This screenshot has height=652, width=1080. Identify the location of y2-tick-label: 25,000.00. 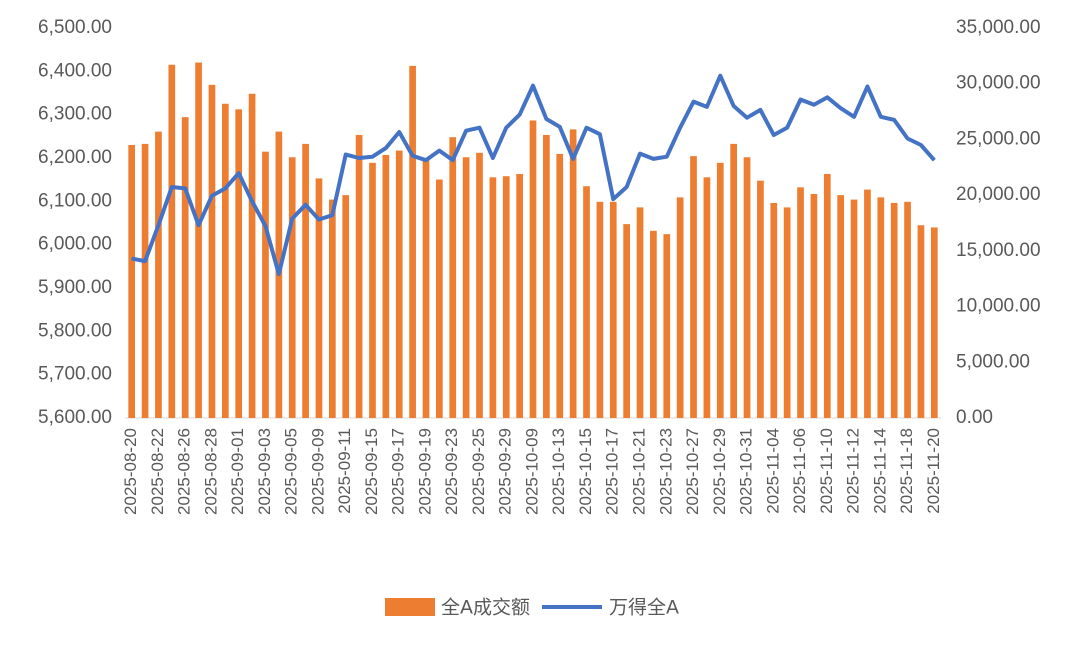
(998, 138).